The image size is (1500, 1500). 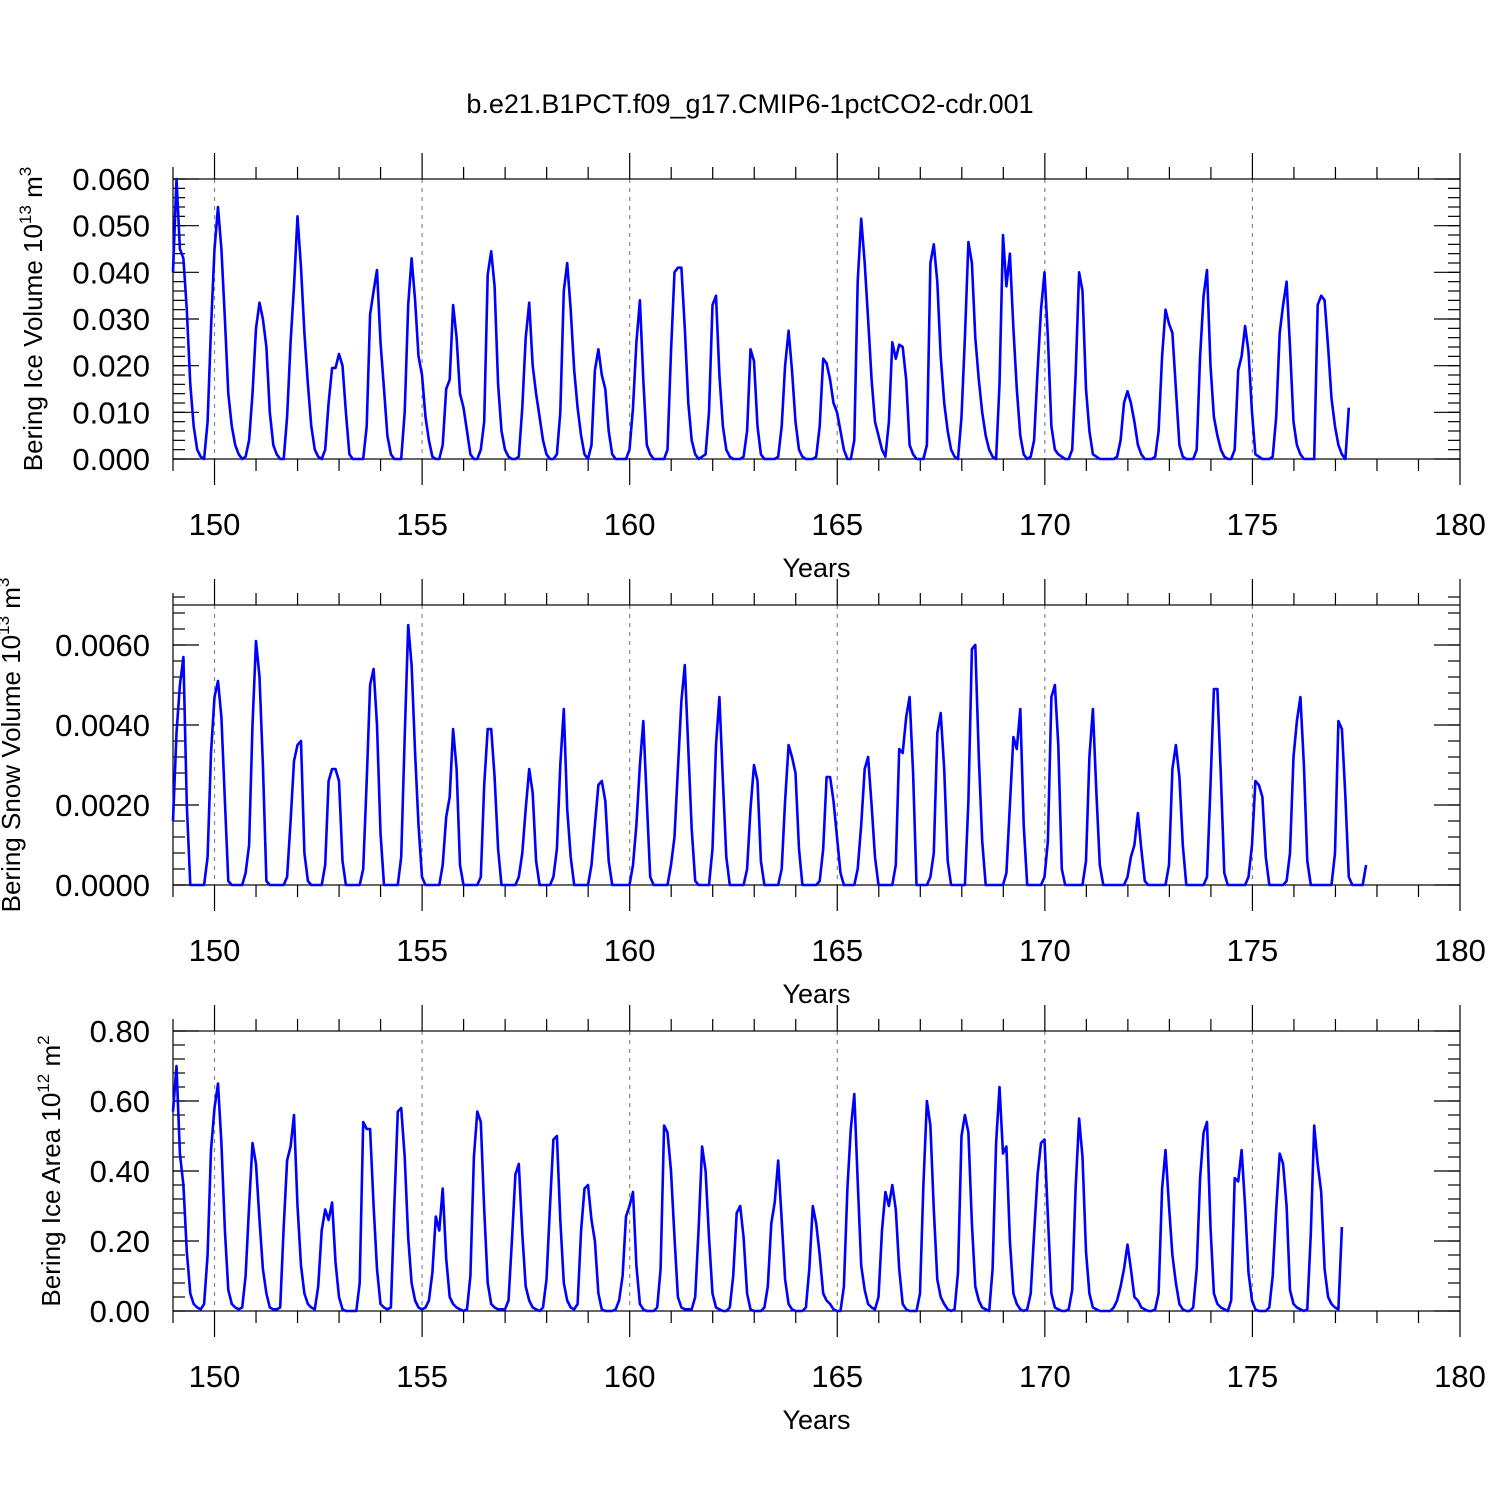 What do you see at coordinates (111, 226) in the screenshot?
I see `y-tick-label: 0.050` at bounding box center [111, 226].